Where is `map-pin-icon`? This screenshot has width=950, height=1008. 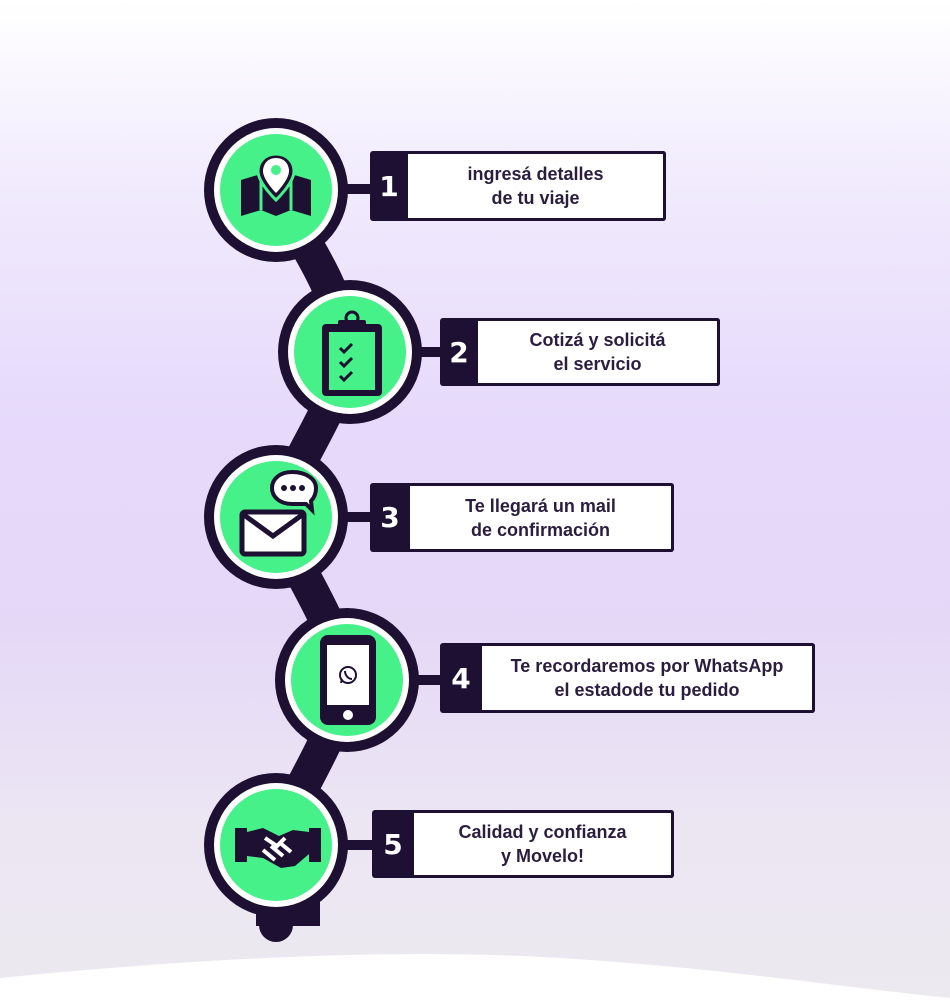
map-pin-icon is located at coordinates (276, 184).